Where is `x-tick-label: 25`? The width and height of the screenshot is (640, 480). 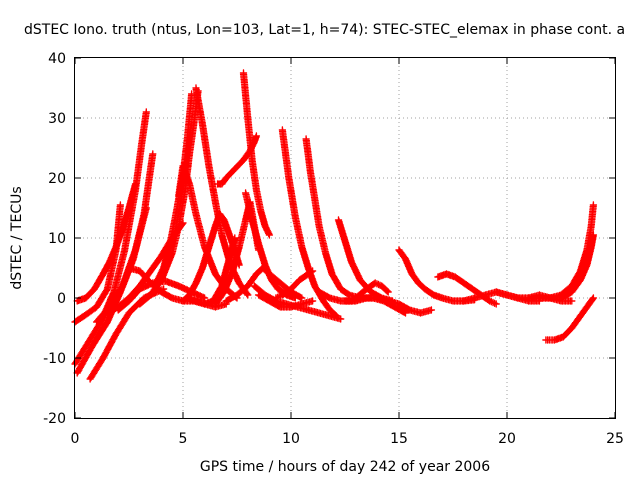
x-tick-label: 25 is located at coordinates (615, 439).